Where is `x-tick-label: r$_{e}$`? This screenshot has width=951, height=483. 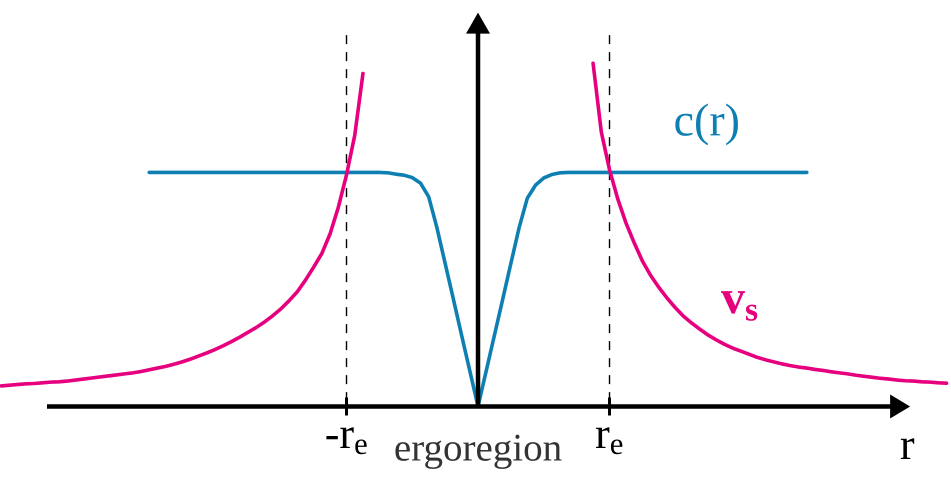
x-tick-label: r$_{e}$ is located at coordinates (609, 440).